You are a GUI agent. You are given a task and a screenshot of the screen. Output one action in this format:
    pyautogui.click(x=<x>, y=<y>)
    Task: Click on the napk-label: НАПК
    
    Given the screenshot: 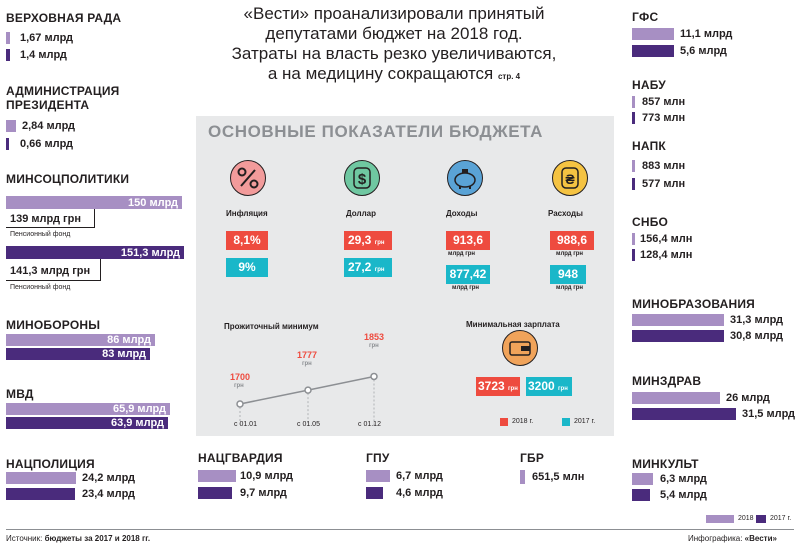 What is the action you would take?
    pyautogui.click(x=649, y=146)
    